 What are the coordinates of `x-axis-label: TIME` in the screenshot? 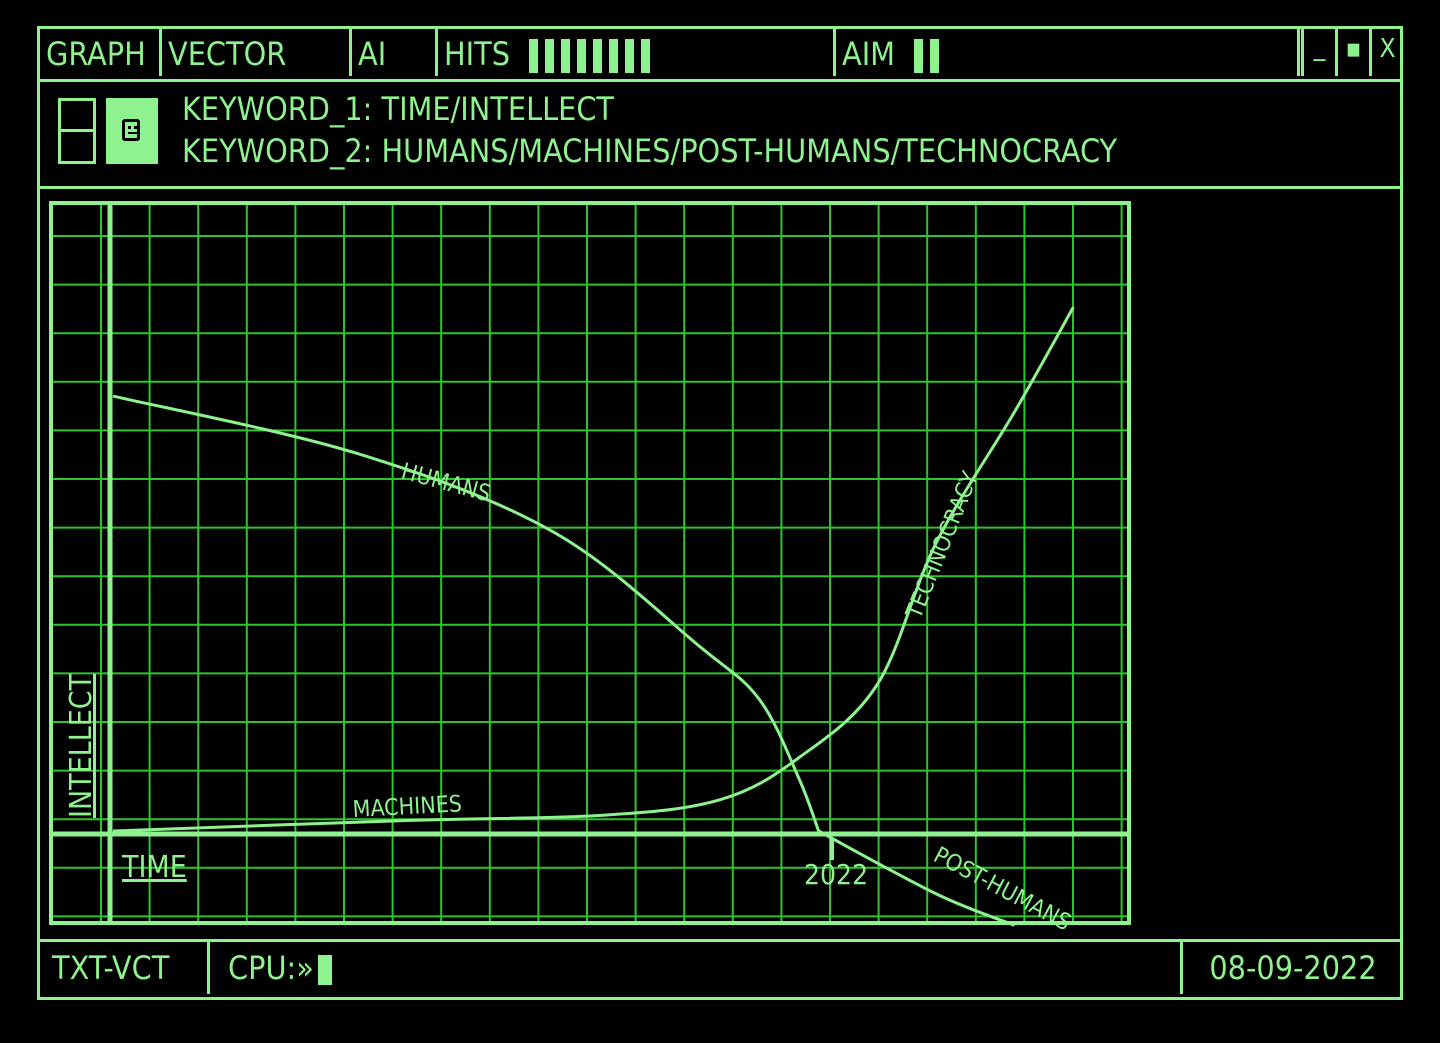 It's located at (154, 867).